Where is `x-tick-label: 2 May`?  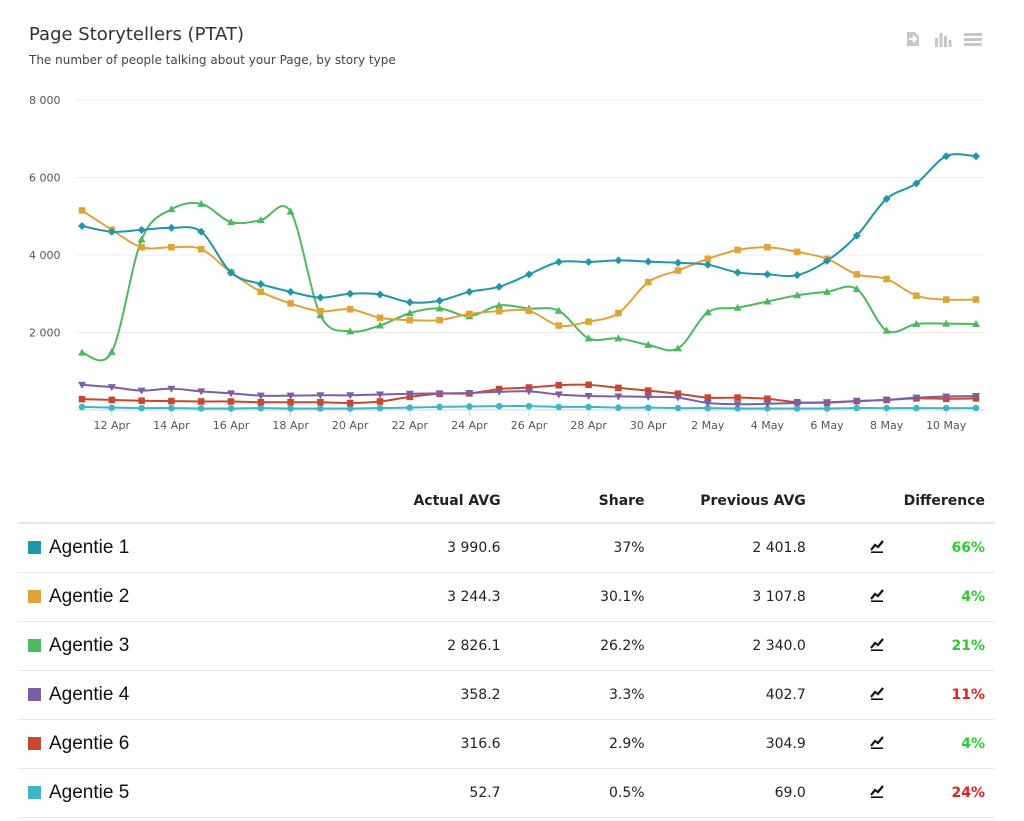
x-tick-label: 2 May is located at coordinates (708, 425).